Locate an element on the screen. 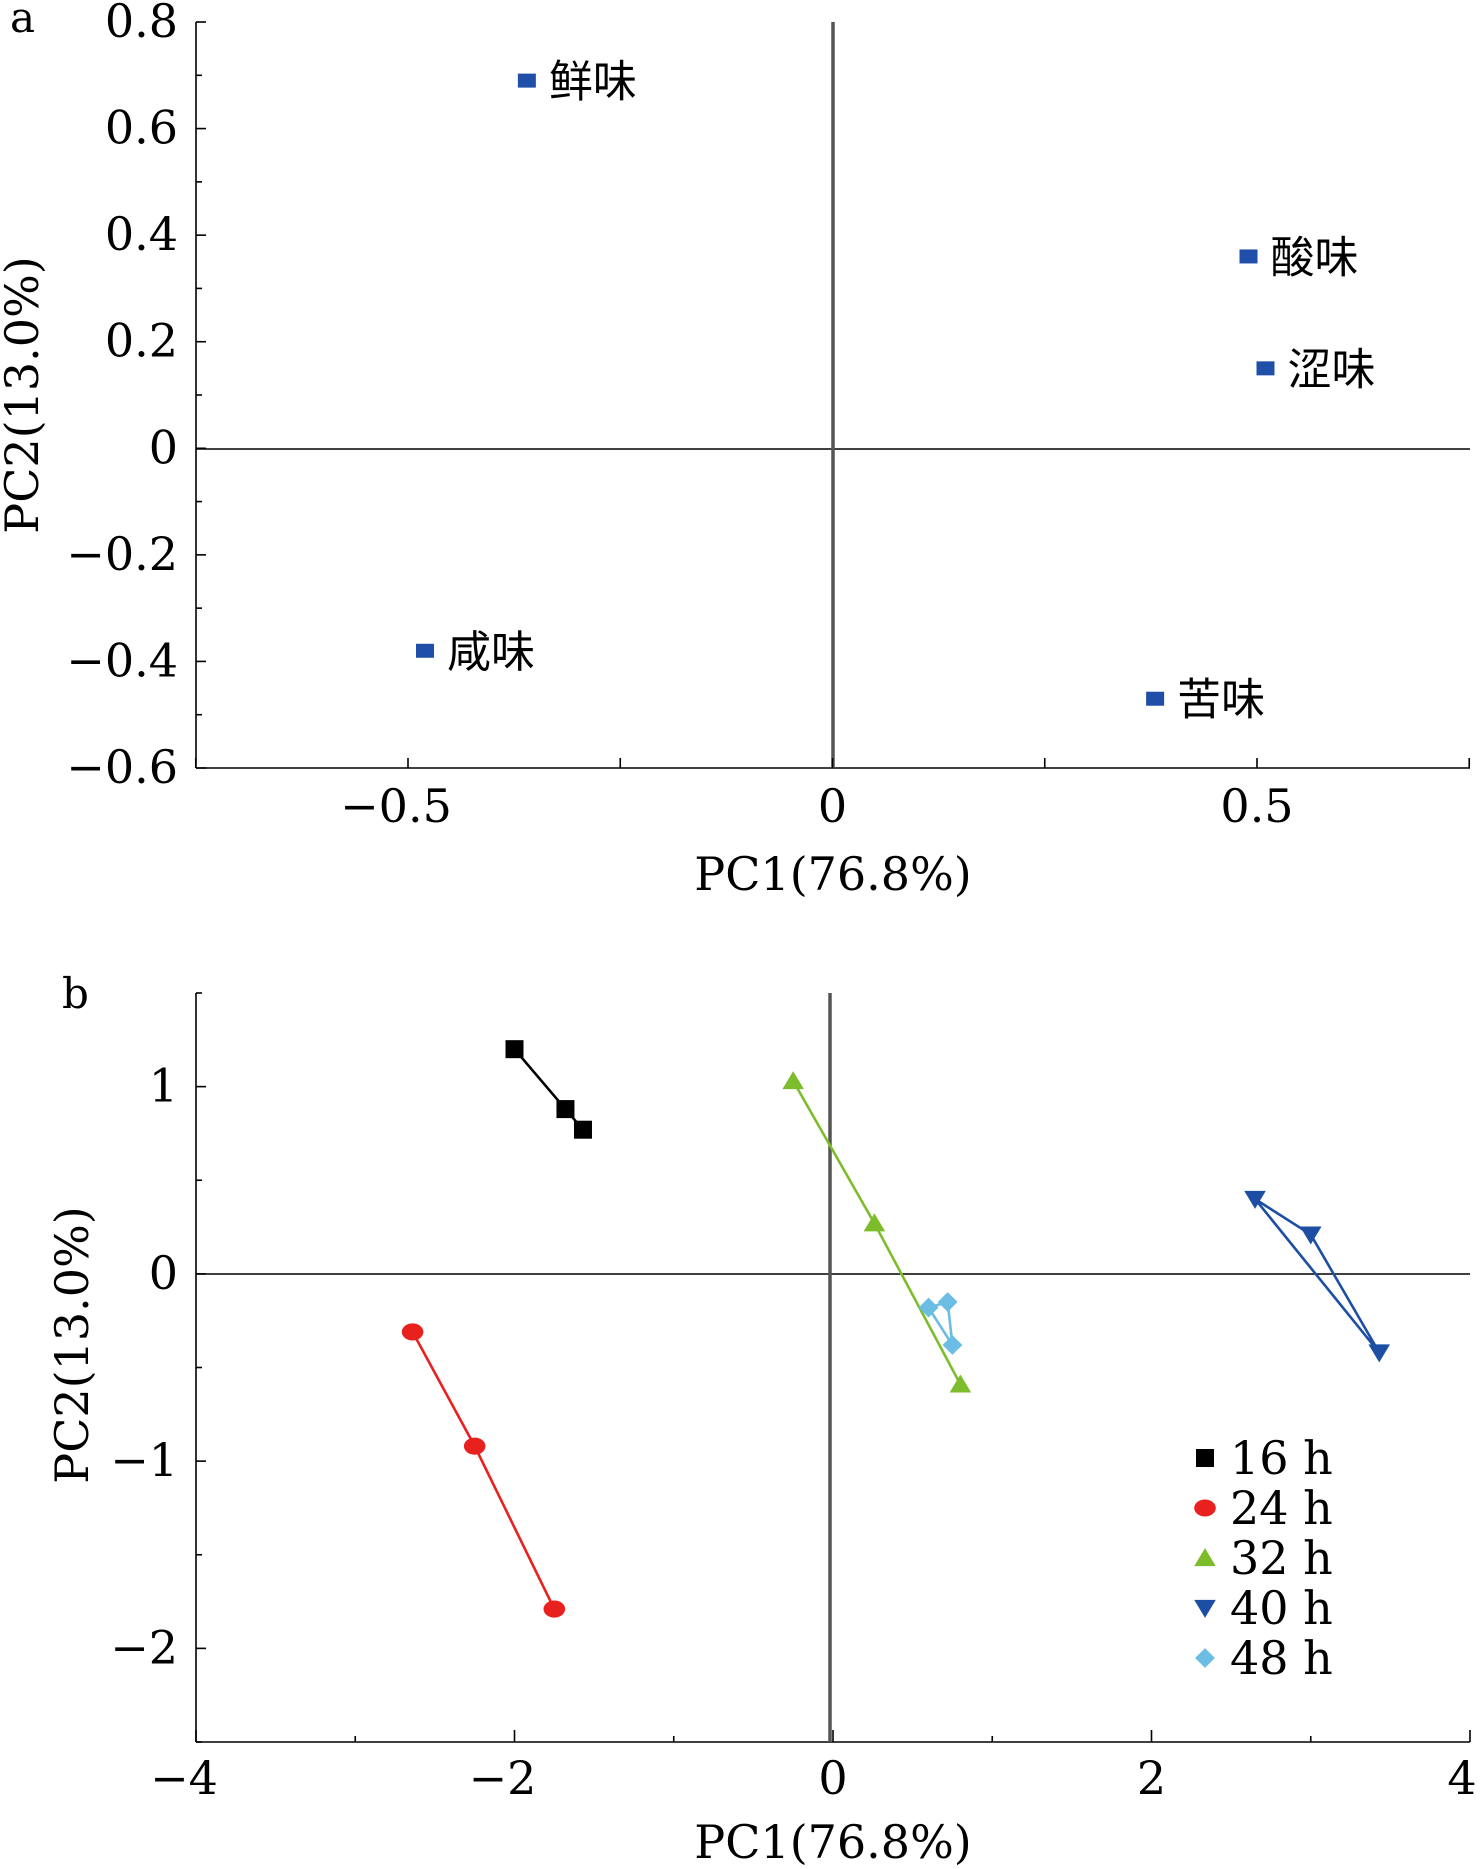 The image size is (1481, 1869). panel-a-point-label: 鲜味 is located at coordinates (593, 82).